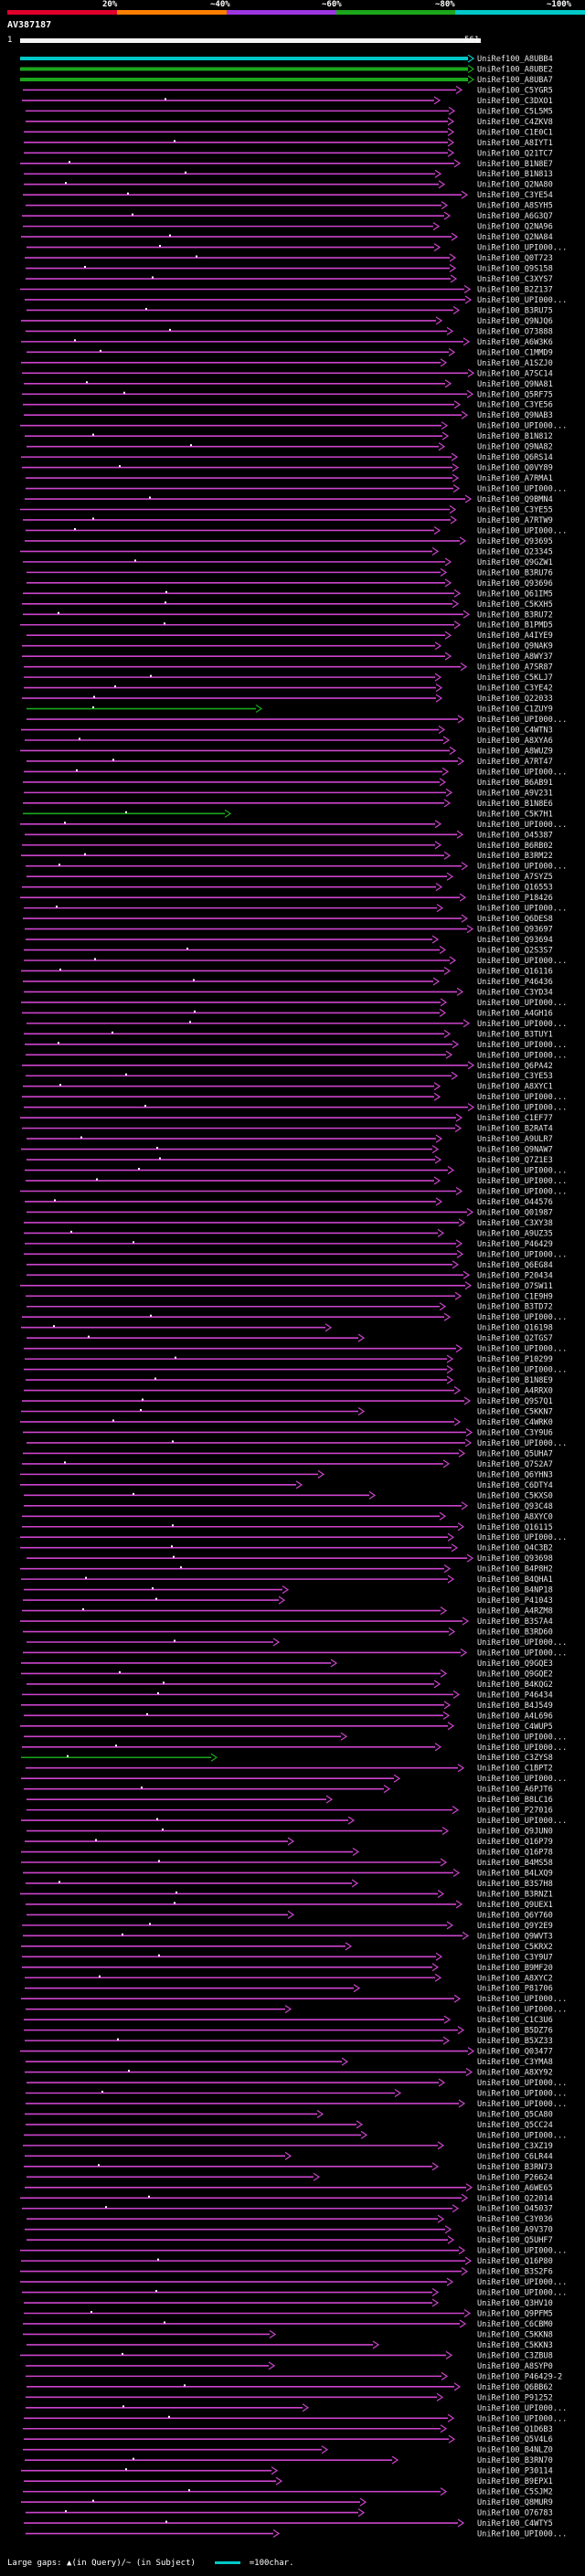 This screenshot has width=585, height=2576. Describe the element at coordinates (286, 1118) in the screenshot. I see `hit-row: UniRef100_C1EF77` at that location.